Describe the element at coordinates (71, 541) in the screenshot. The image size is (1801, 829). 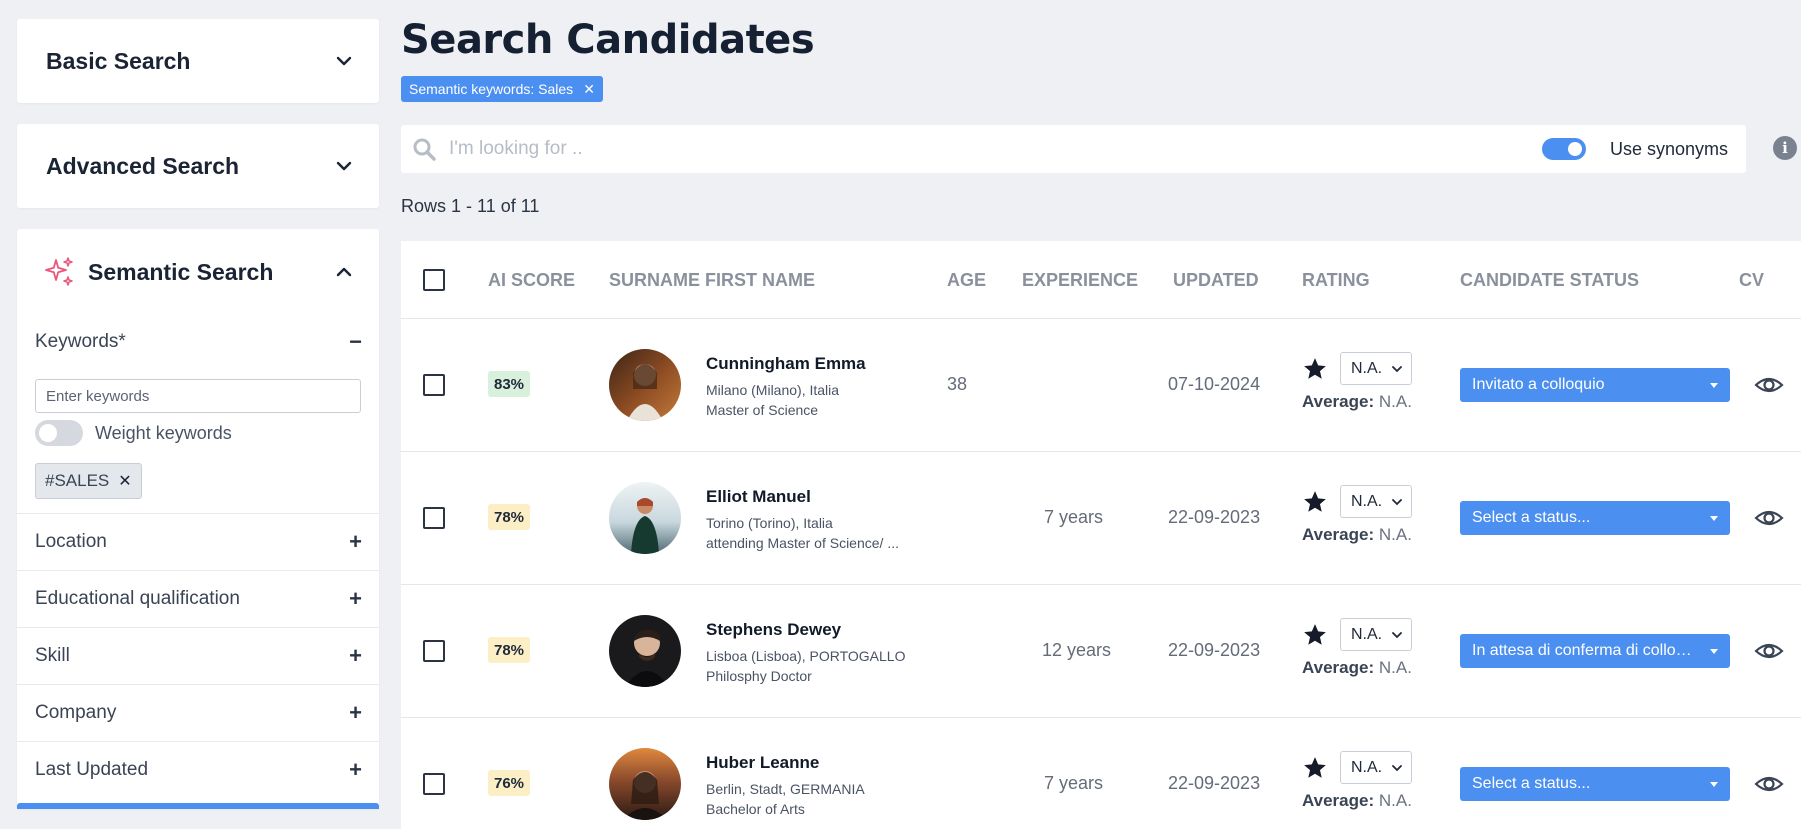
I see `filter-label: Location` at that location.